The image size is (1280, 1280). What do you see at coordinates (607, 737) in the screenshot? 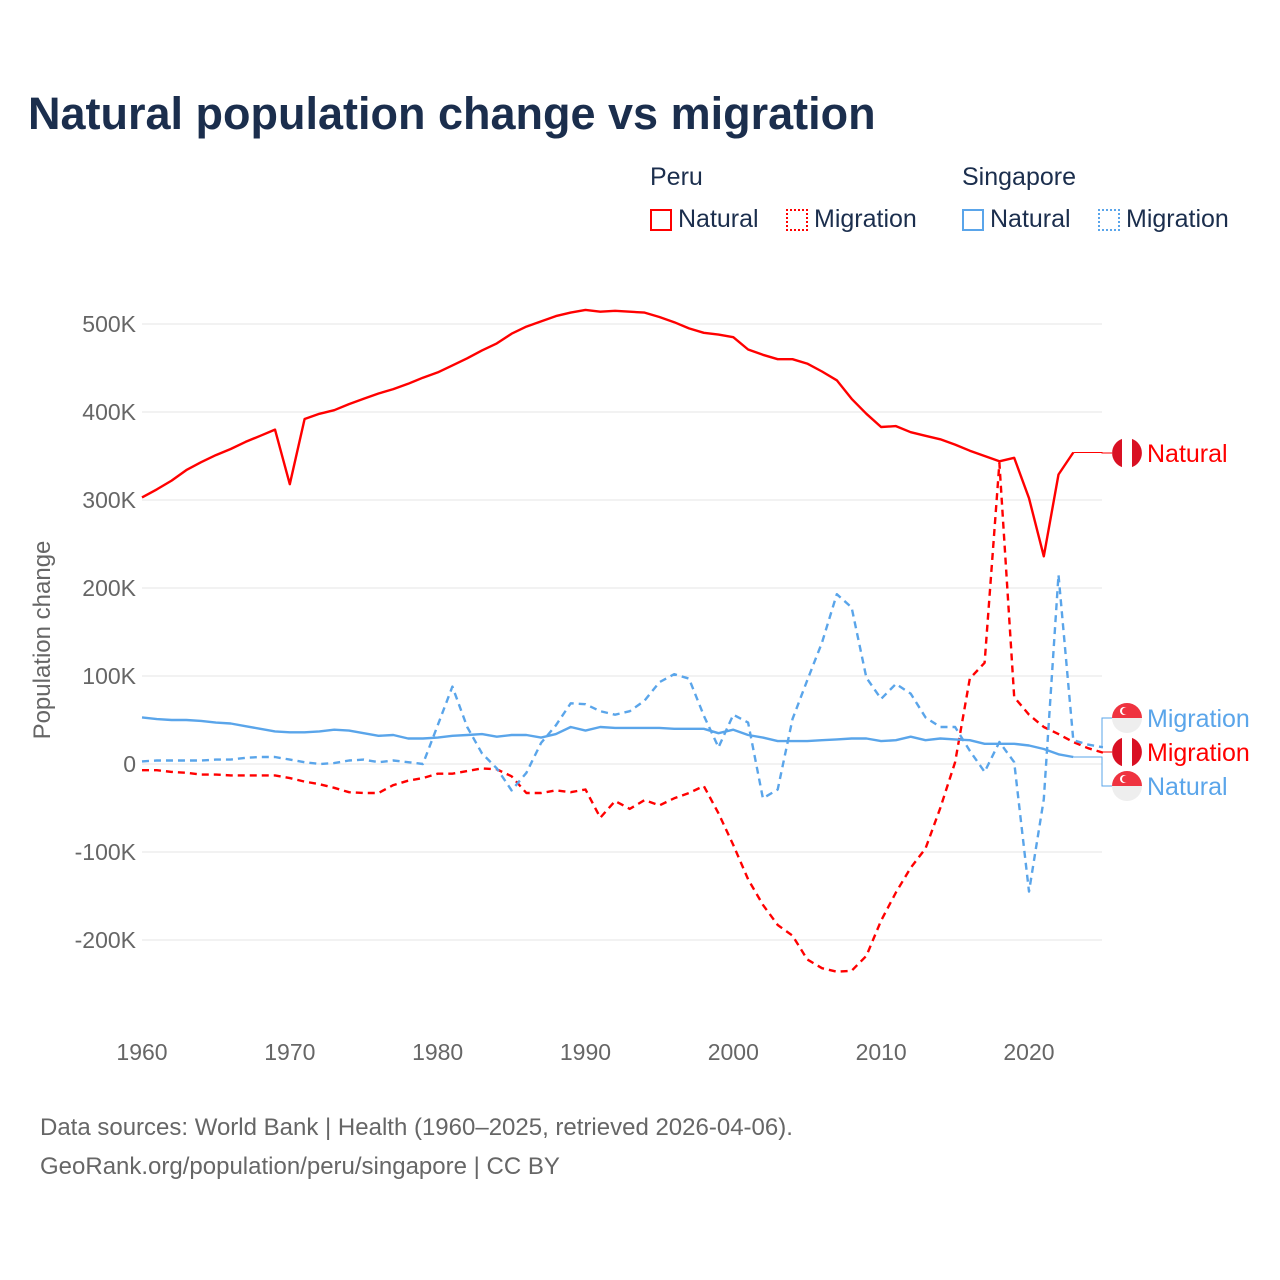
I see `series-line-singapore-natural` at bounding box center [607, 737].